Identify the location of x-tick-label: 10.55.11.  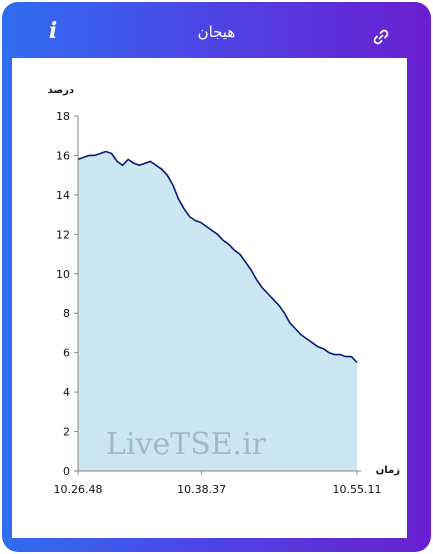
(357, 489).